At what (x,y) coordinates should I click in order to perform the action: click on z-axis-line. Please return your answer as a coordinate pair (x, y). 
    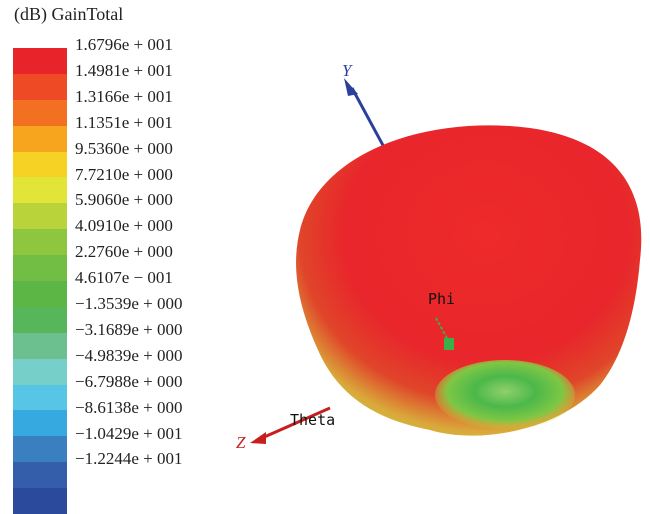
    Looking at the image, I should click on (296, 423).